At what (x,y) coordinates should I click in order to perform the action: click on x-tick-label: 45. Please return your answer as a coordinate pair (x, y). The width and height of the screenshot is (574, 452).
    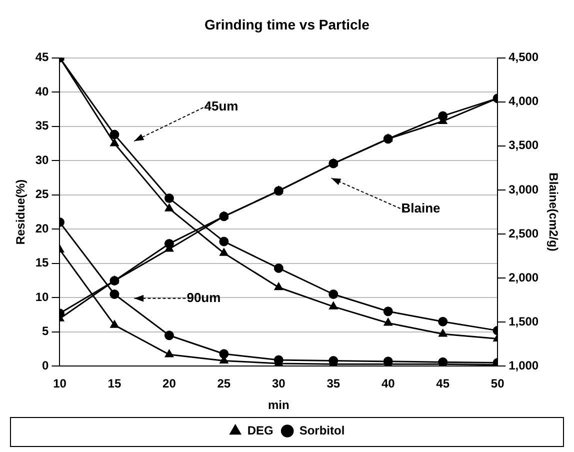
    Looking at the image, I should click on (443, 383).